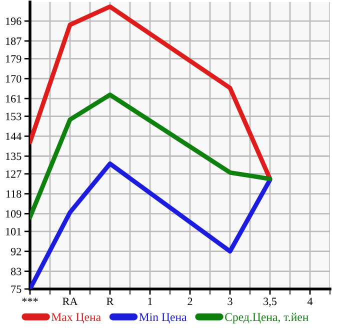 The image size is (345, 335). What do you see at coordinates (16, 272) in the screenshot?
I see `y-tick-label: 83` at bounding box center [16, 272].